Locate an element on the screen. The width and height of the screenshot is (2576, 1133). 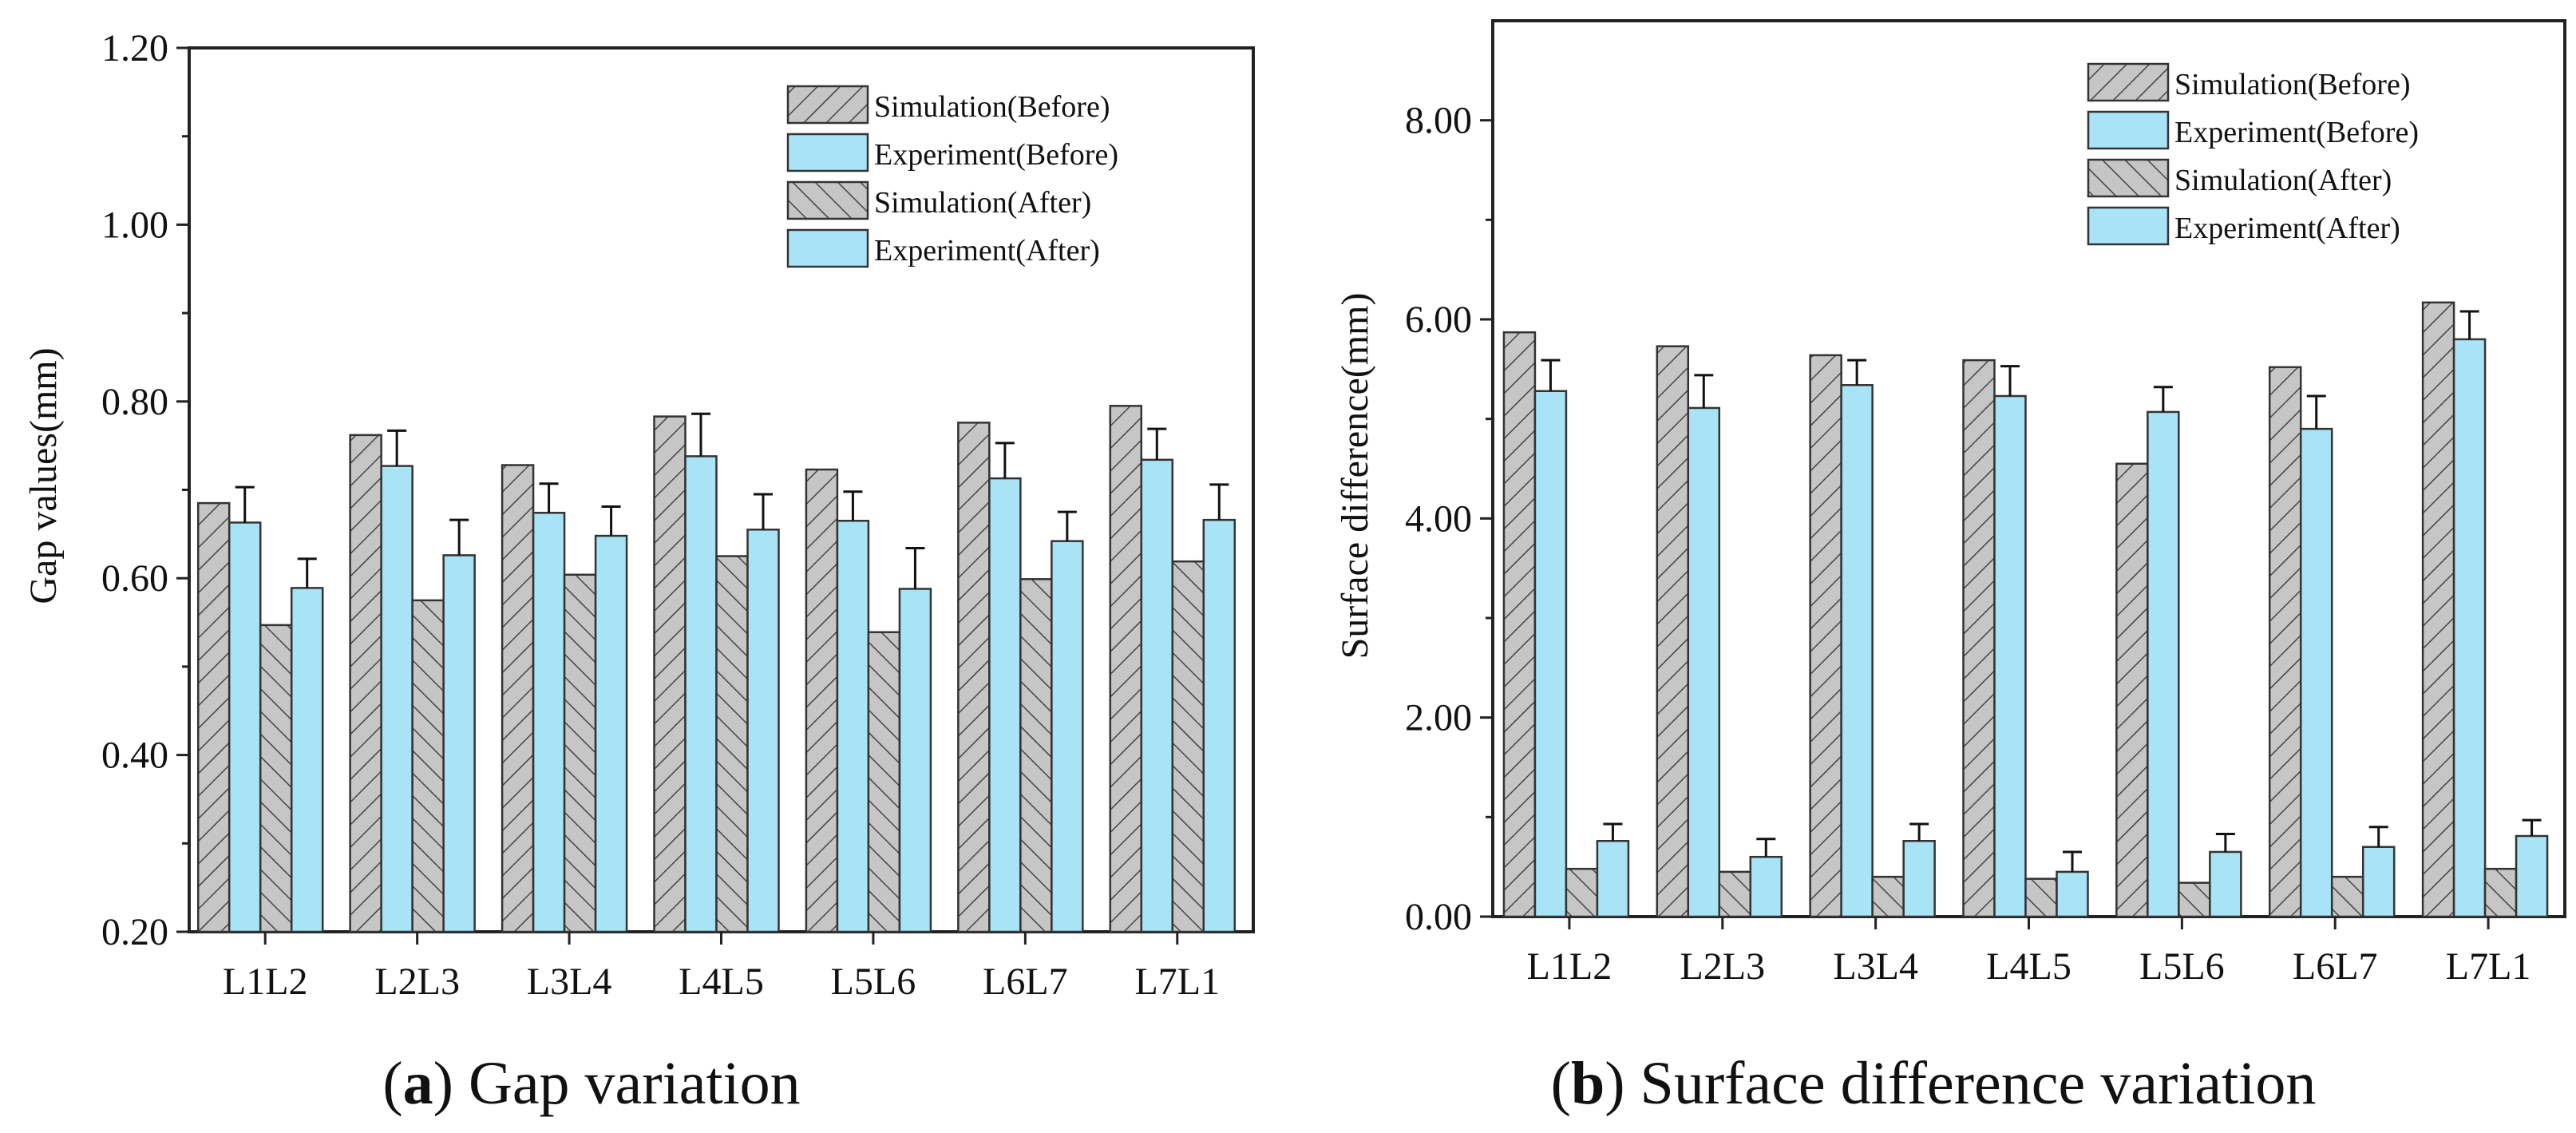
y-tick-label: 0.40 is located at coordinates (134, 756).